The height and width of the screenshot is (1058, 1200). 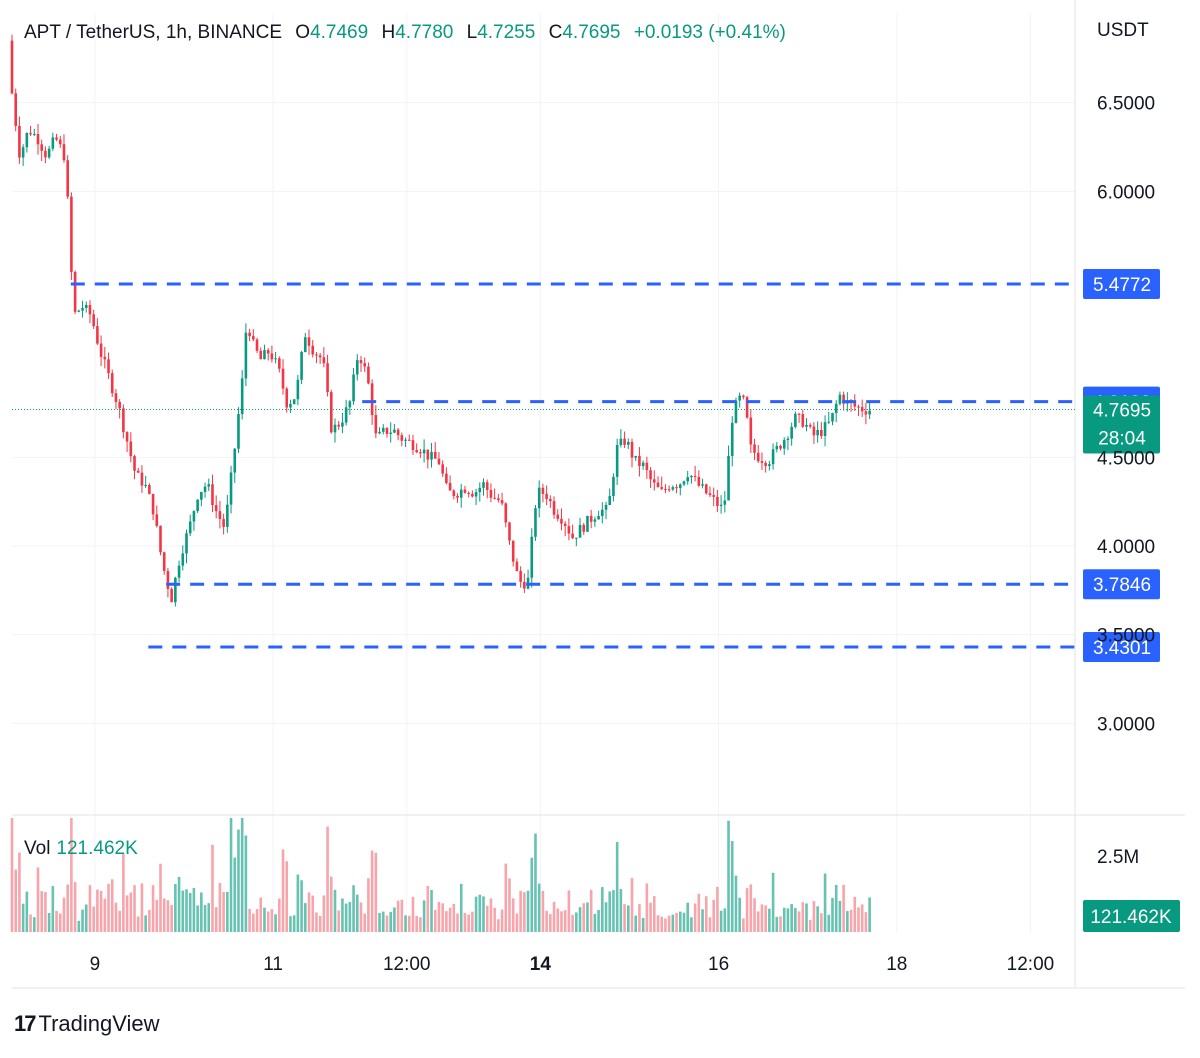 What do you see at coordinates (591, 32) in the screenshot?
I see `close-value: 4.7695` at bounding box center [591, 32].